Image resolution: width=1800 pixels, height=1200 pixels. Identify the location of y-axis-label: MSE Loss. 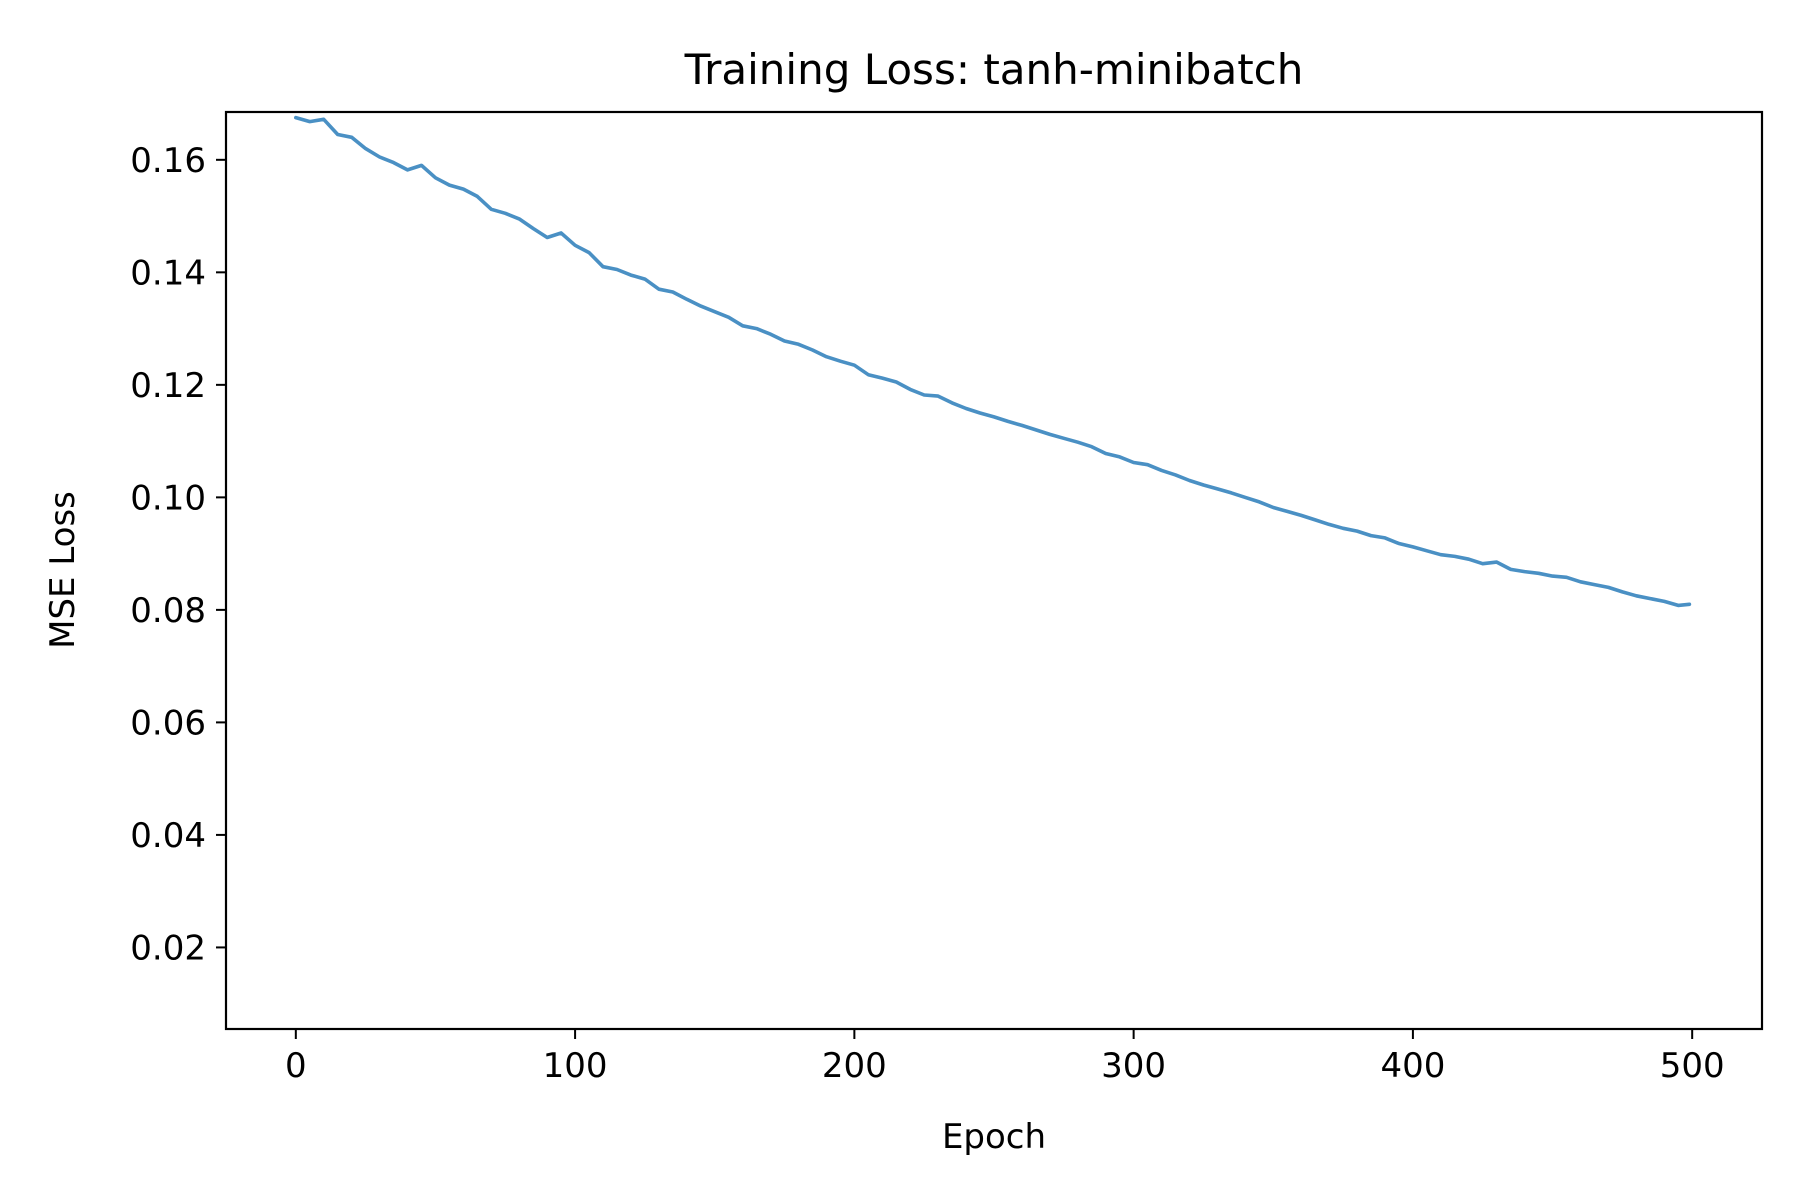
(63, 570).